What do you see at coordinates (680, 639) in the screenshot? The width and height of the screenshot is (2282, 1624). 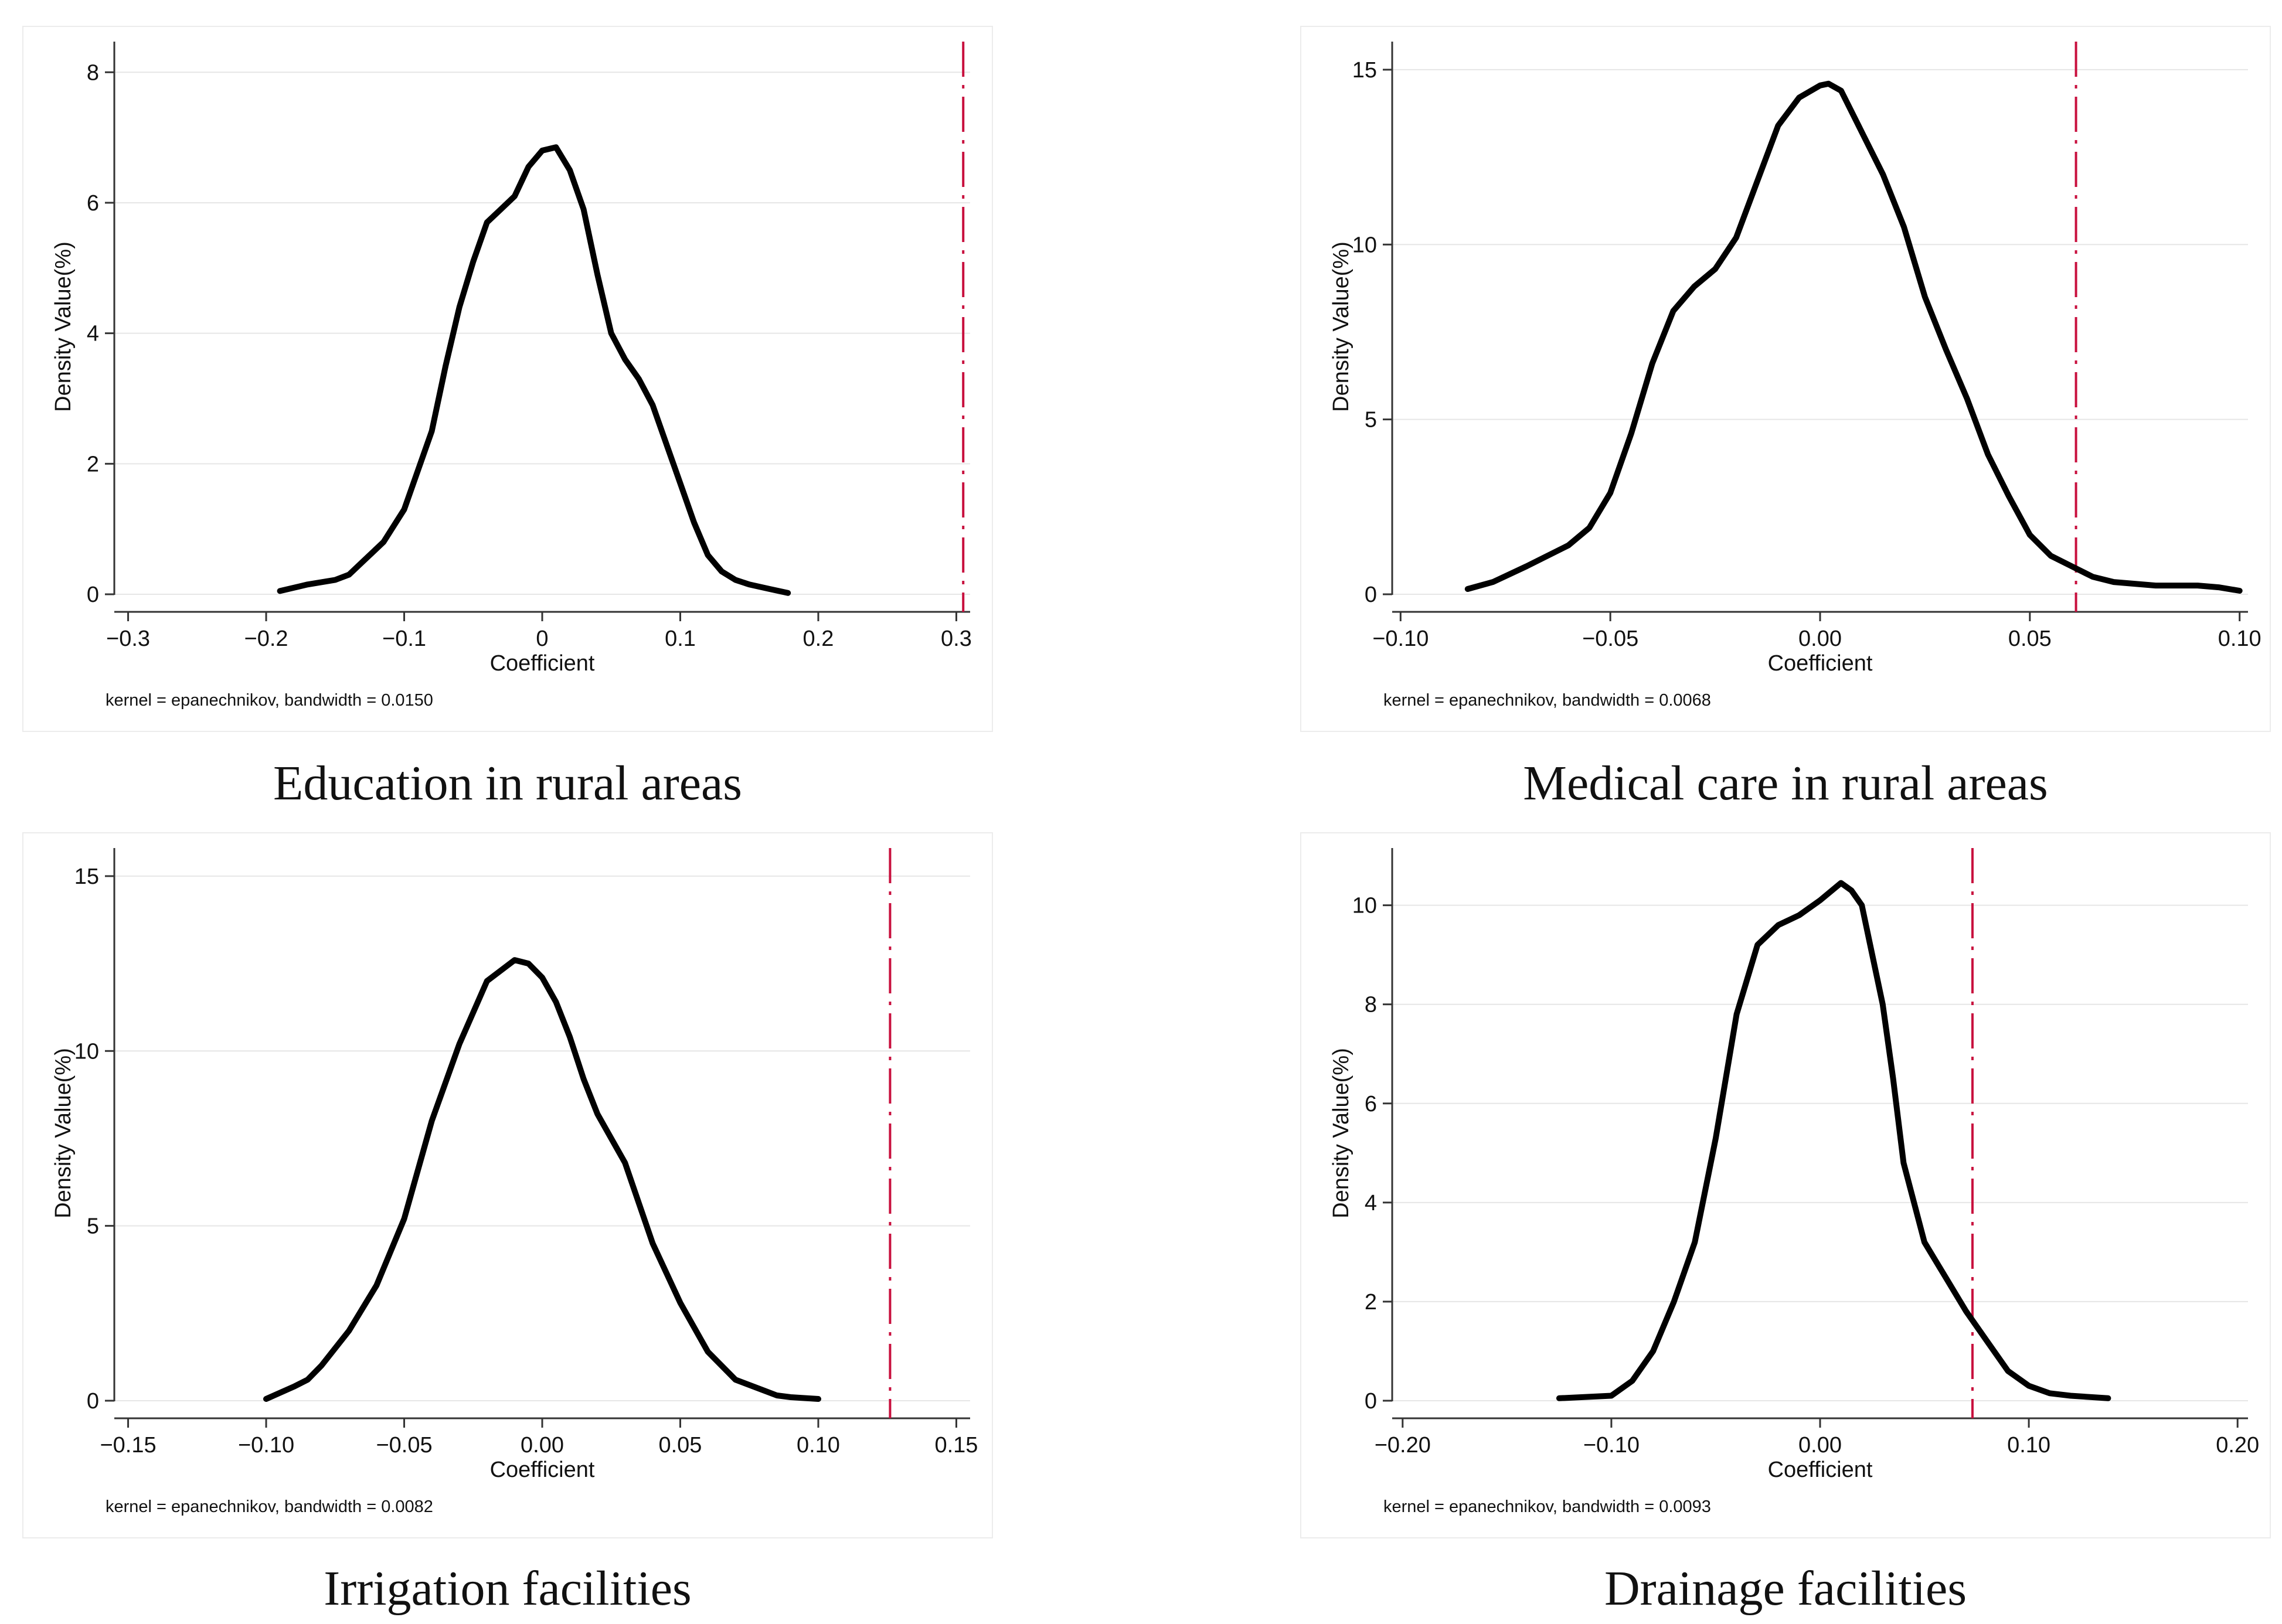 I see `x-tick-label: 0.1` at bounding box center [680, 639].